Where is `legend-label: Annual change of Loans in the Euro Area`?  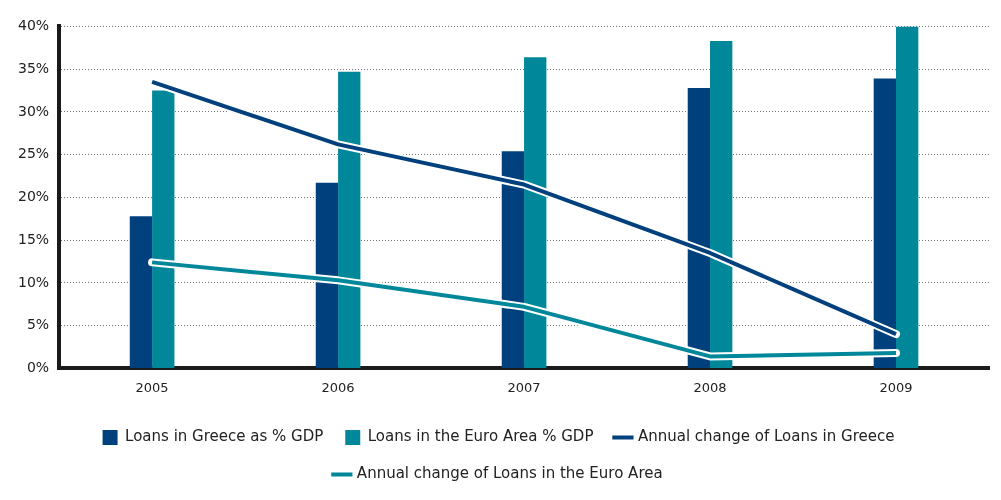 legend-label: Annual change of Loans in the Euro Area is located at coordinates (509, 473).